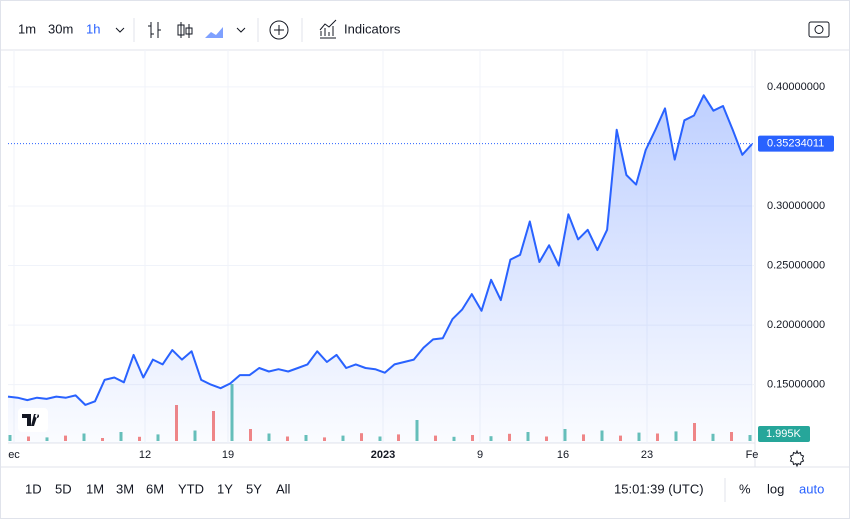  What do you see at coordinates (796, 206) in the screenshot?
I see `y-tick-label: 0.30000000` at bounding box center [796, 206].